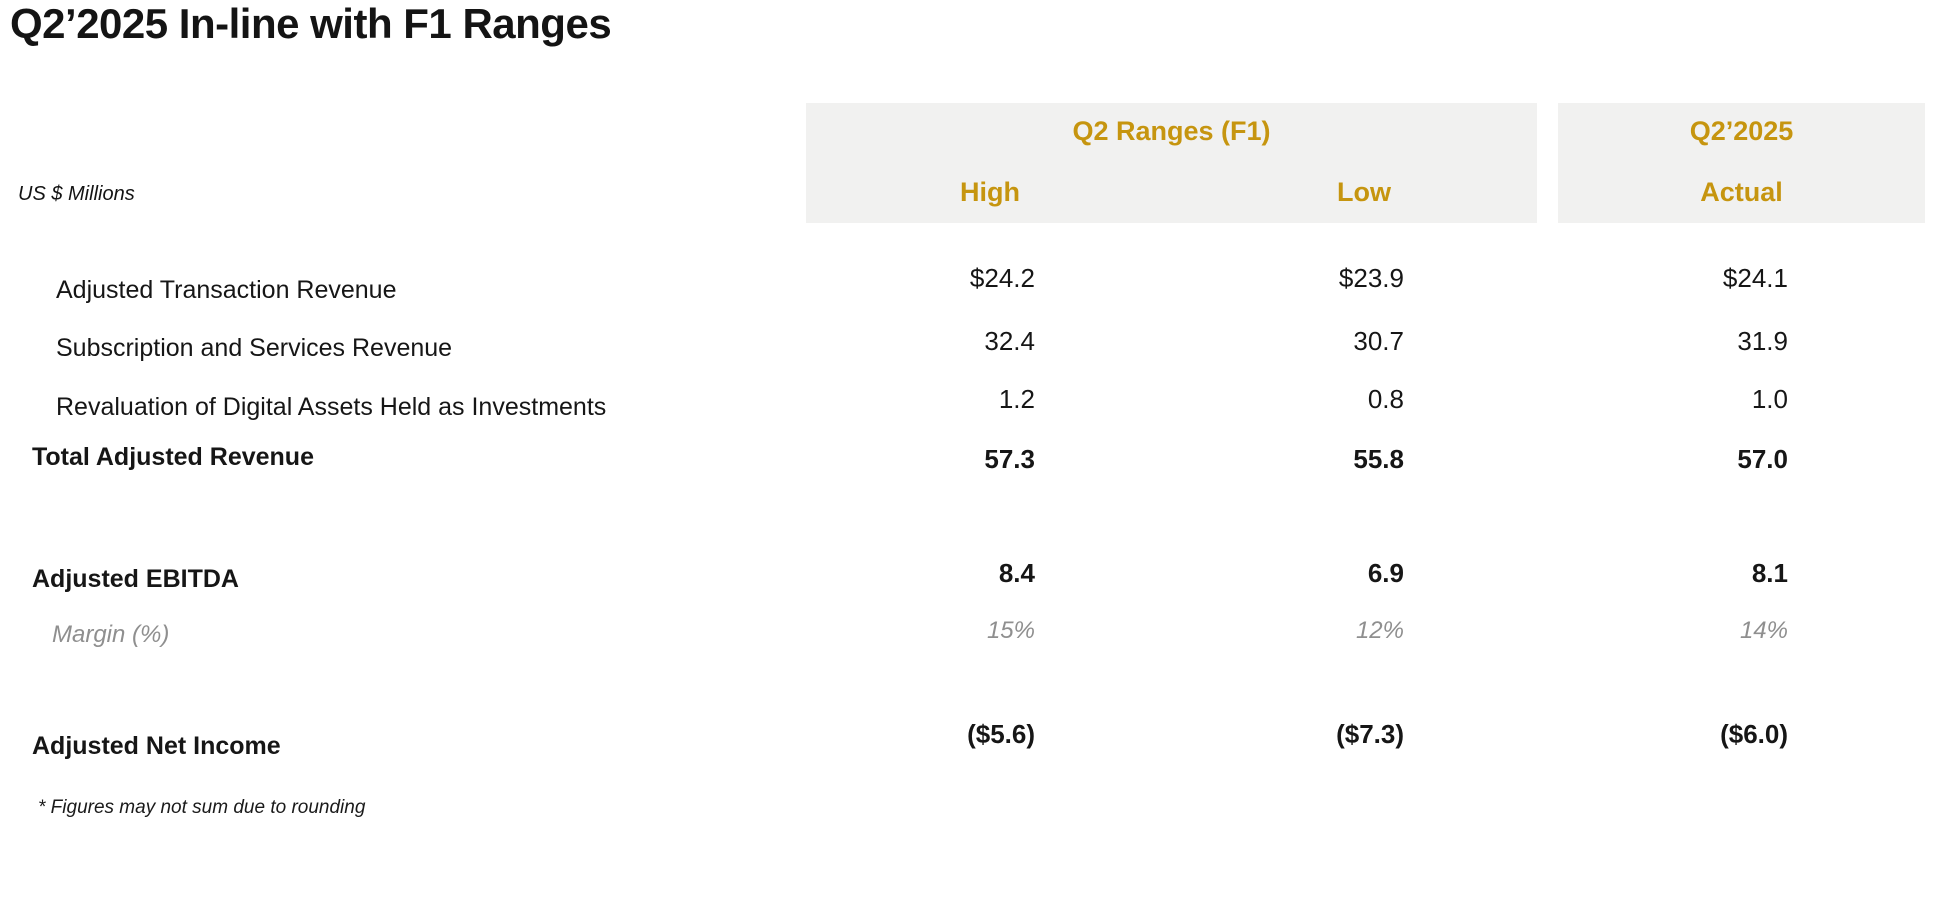 Image resolution: width=1938 pixels, height=898 pixels. What do you see at coordinates (1762, 459) in the screenshot?
I see `value-total-adjusted-revenue-actual: 57.0` at bounding box center [1762, 459].